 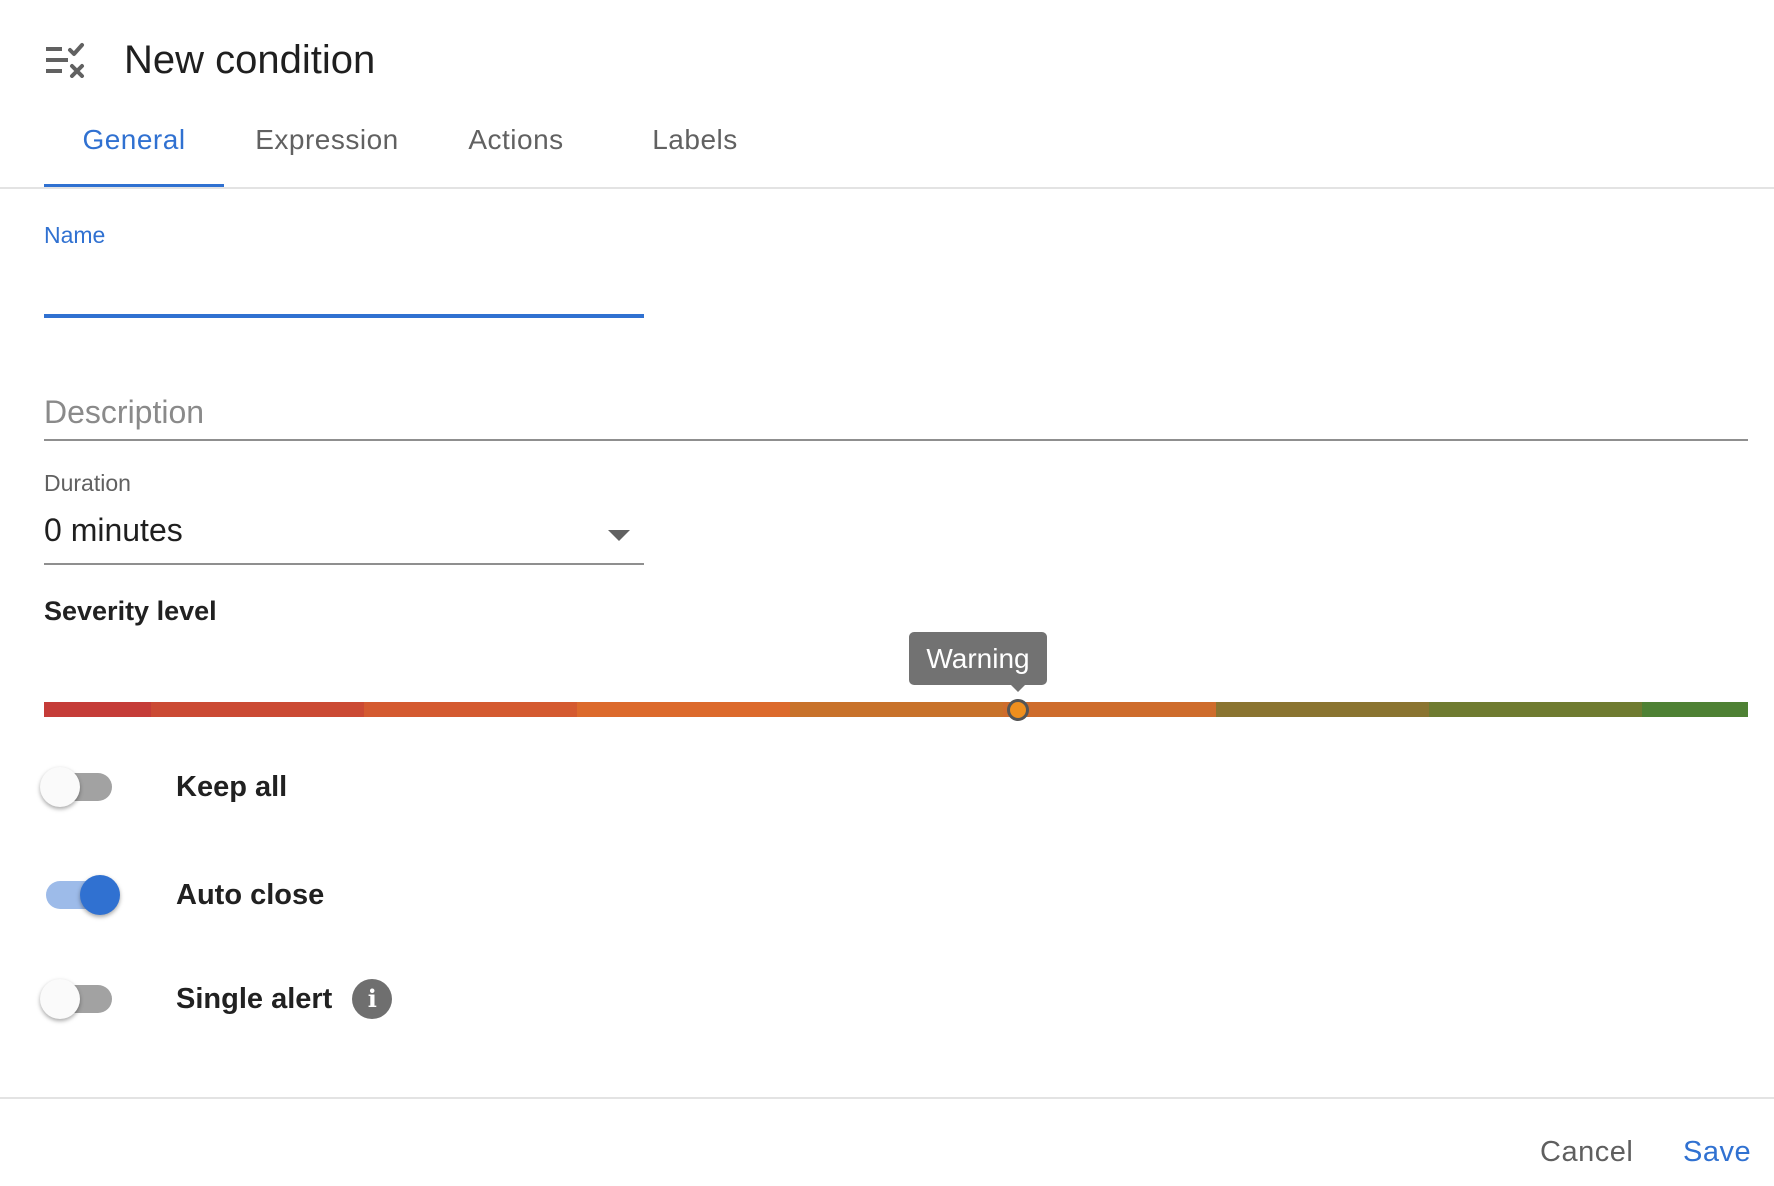 What do you see at coordinates (254, 998) in the screenshot?
I see `single-alert-label: Single alert` at bounding box center [254, 998].